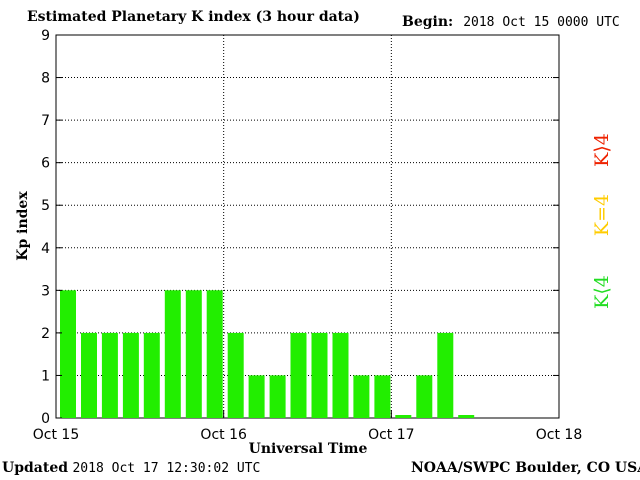  I want to click on x-tick-label: Oct 16, so click(223, 435).